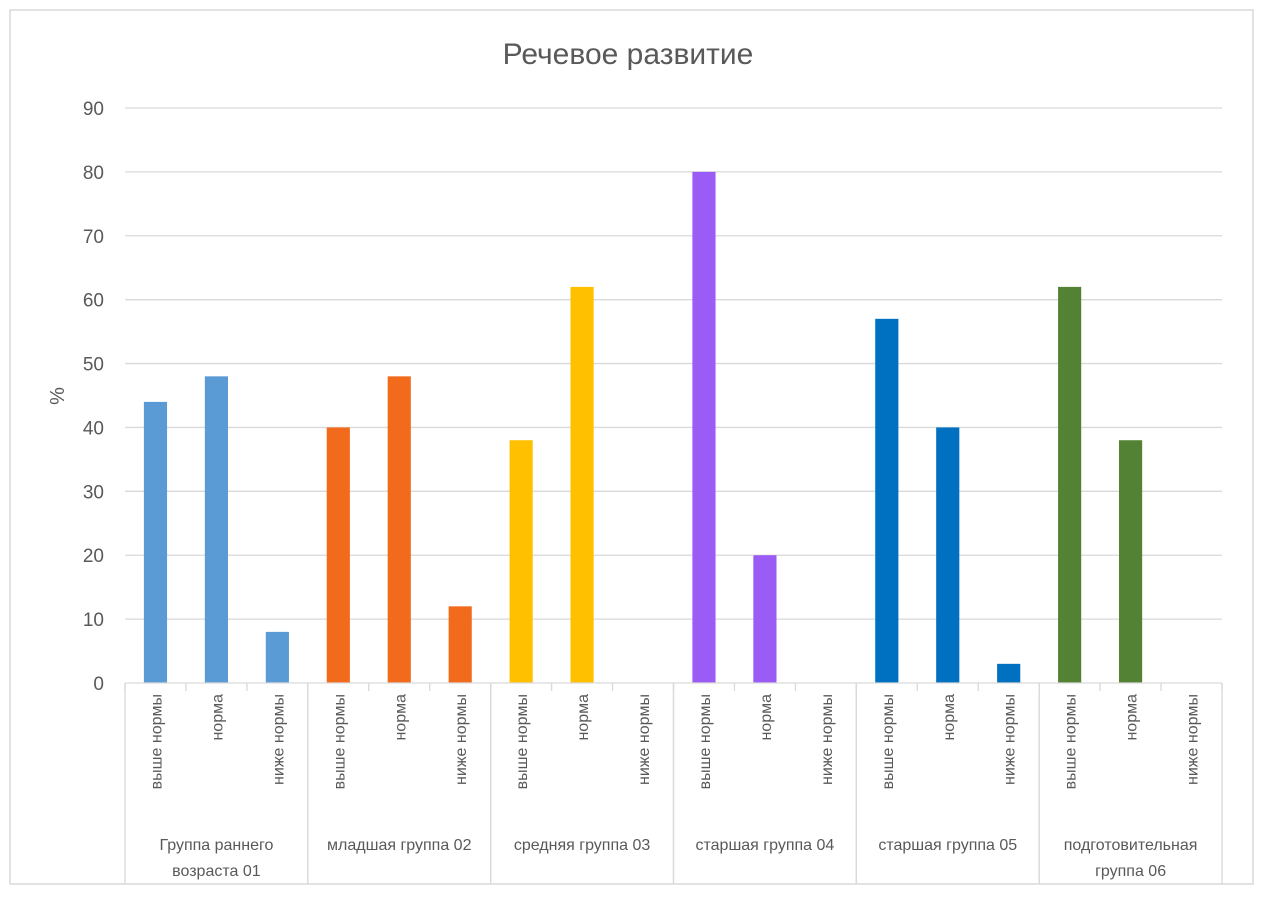 The width and height of the screenshot is (1263, 899). Describe the element at coordinates (1131, 845) in the screenshot. I see `group-label: подготовительная` at that location.